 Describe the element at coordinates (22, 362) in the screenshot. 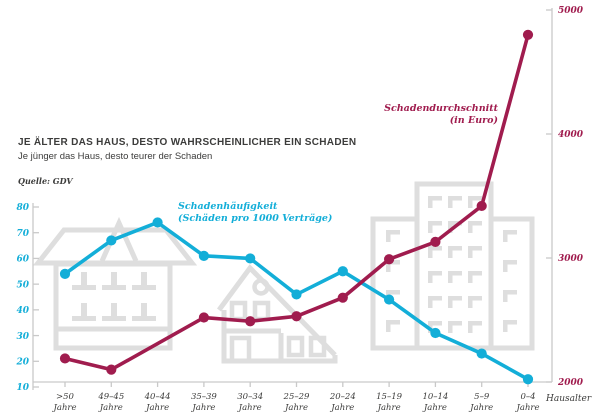

I see `left-axis-tick-label: 20` at that location.